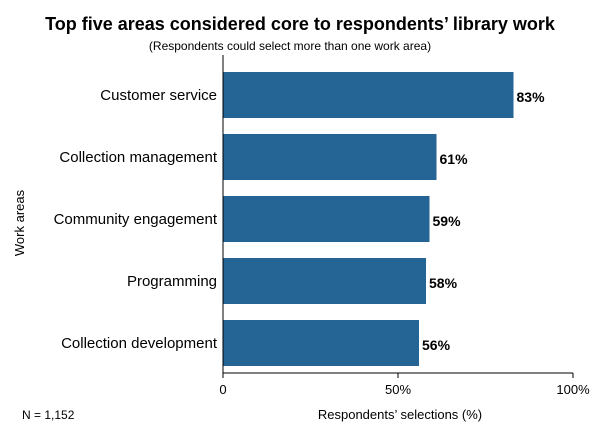 The width and height of the screenshot is (600, 438). Describe the element at coordinates (136, 219) in the screenshot. I see `category-label-3: Community engagement` at that location.